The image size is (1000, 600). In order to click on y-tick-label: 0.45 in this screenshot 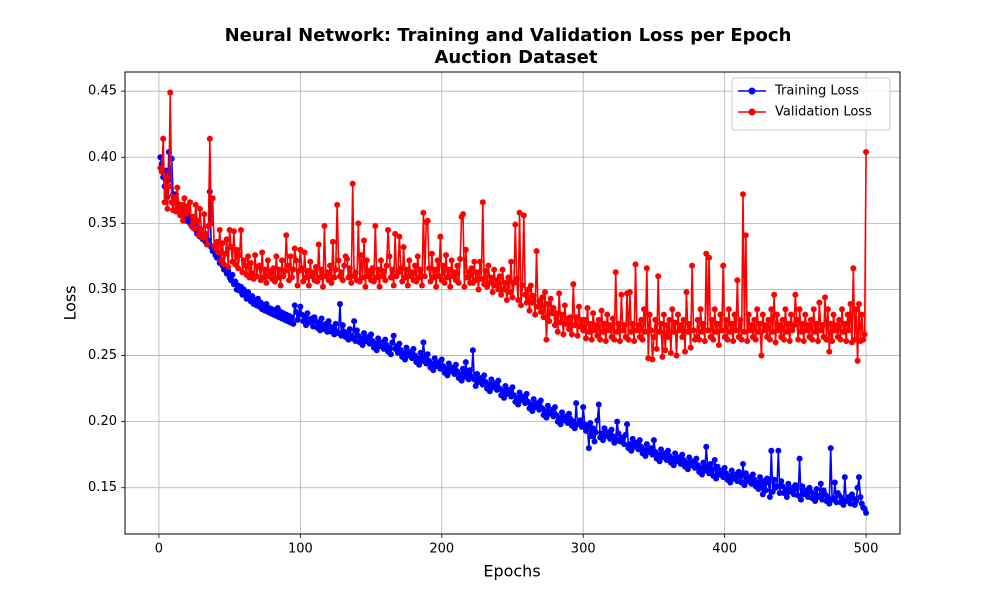, I will do `click(102, 91)`.